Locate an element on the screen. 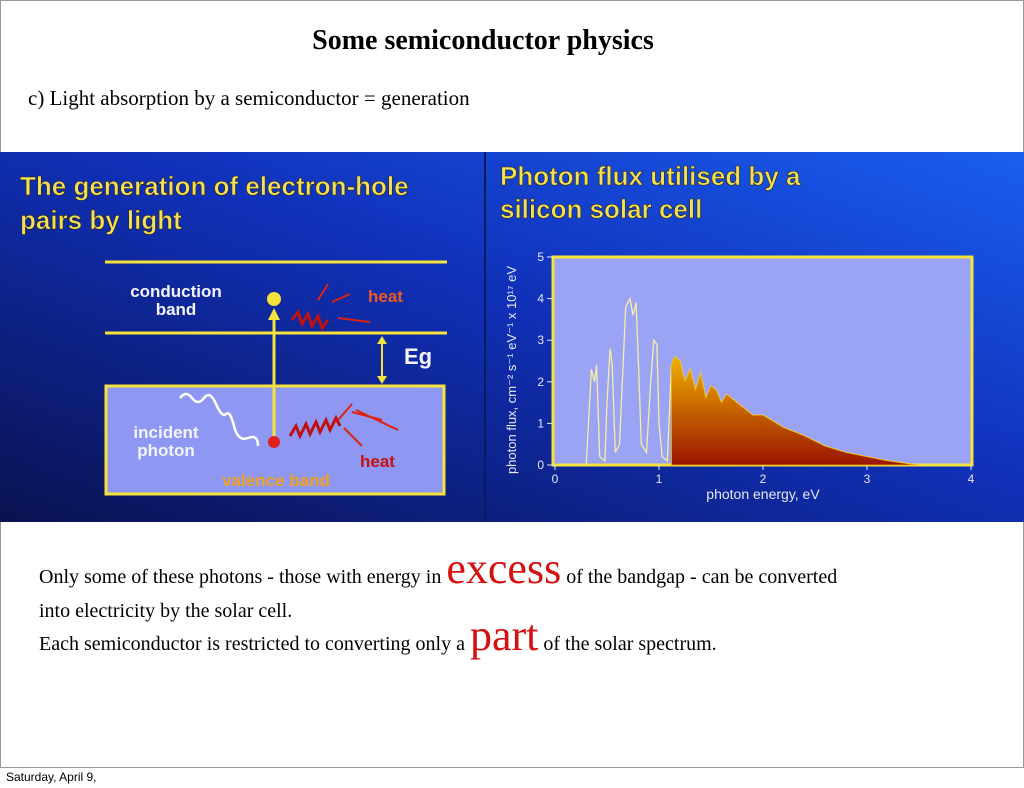 This screenshot has height=788, width=1024. x-tick-label: 0 is located at coordinates (555, 479).